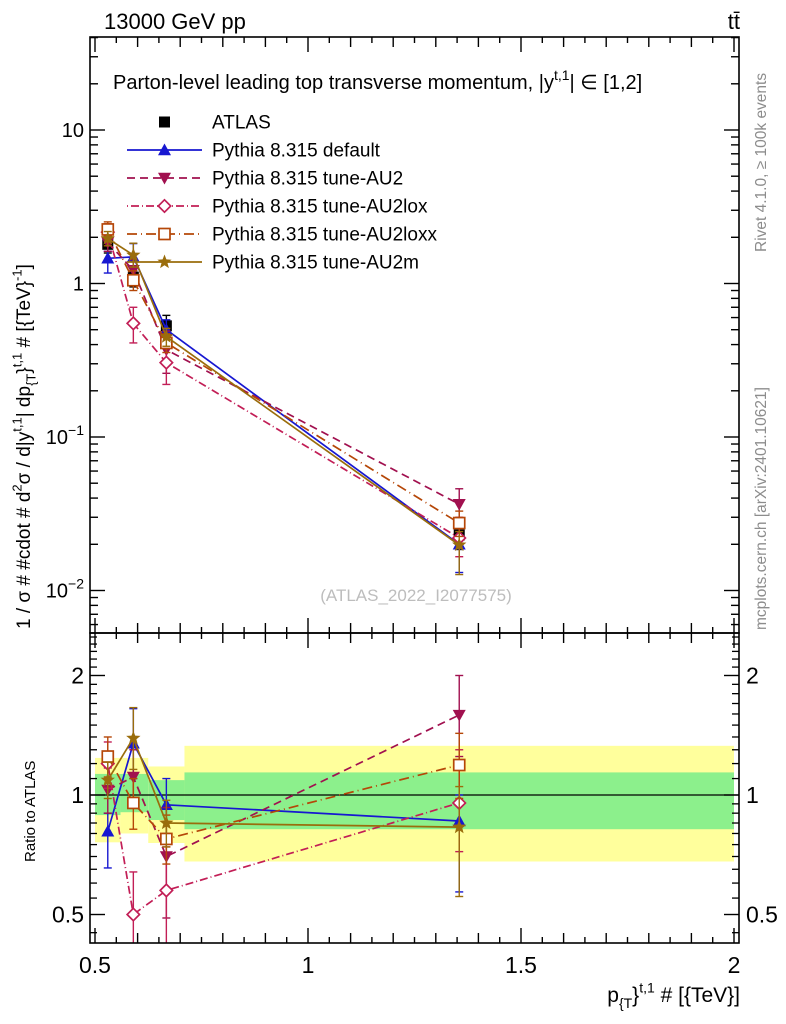 The image size is (786, 1024). What do you see at coordinates (77, 675) in the screenshot?
I see `ratio-y-tick-label-left: 2` at bounding box center [77, 675].